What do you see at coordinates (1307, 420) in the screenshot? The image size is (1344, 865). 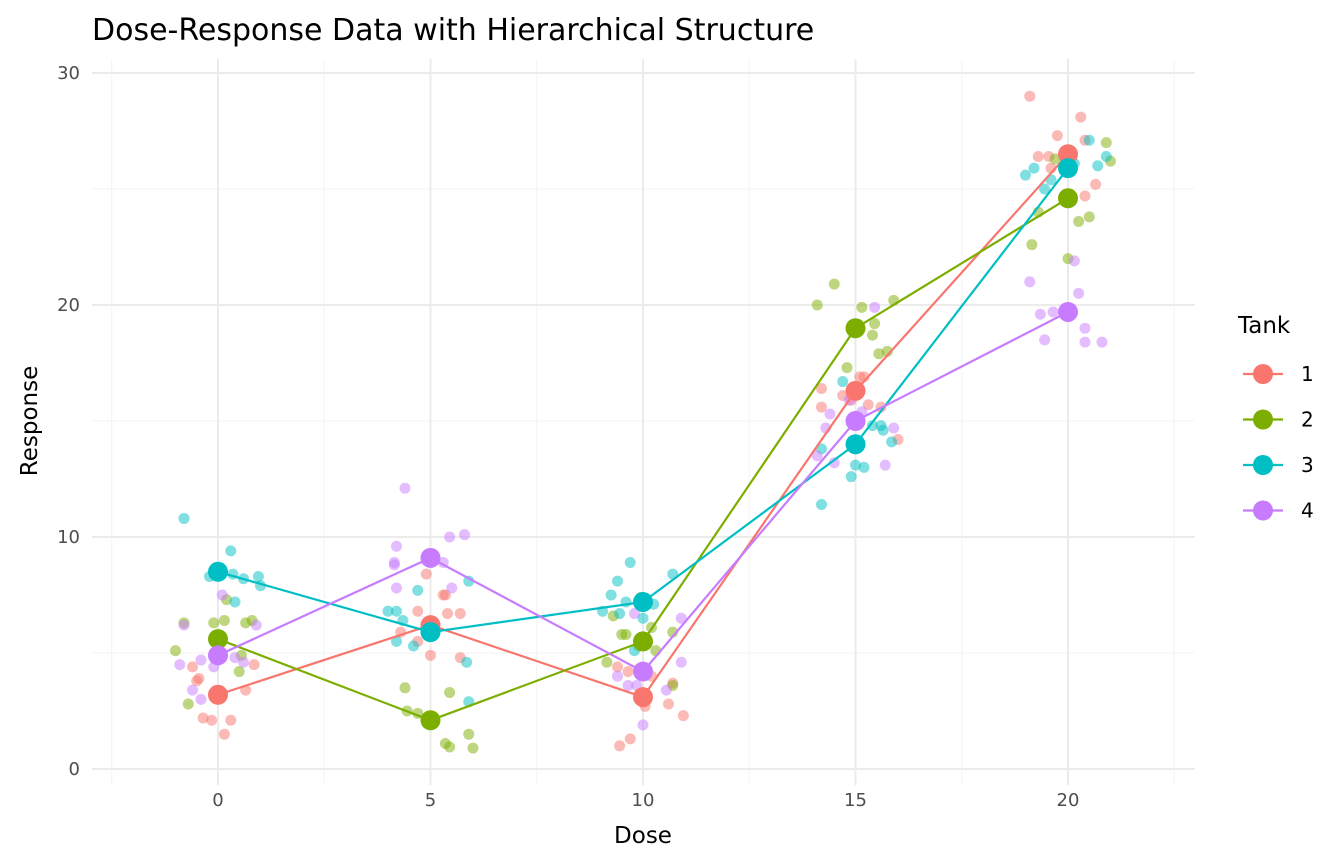 I see `legend-label: 2` at bounding box center [1307, 420].